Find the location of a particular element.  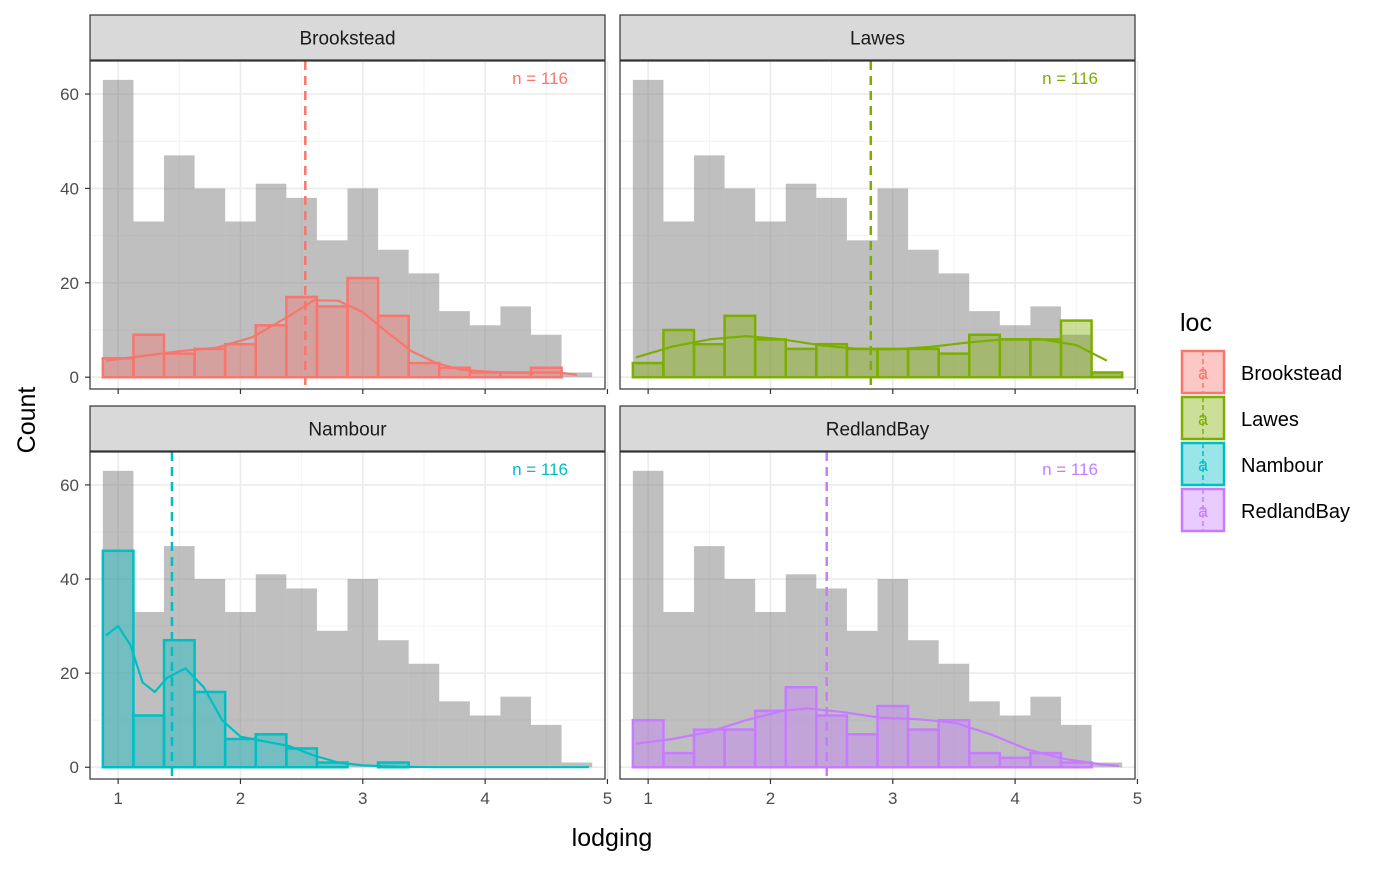

x-tick-label: 1 is located at coordinates (647, 798).